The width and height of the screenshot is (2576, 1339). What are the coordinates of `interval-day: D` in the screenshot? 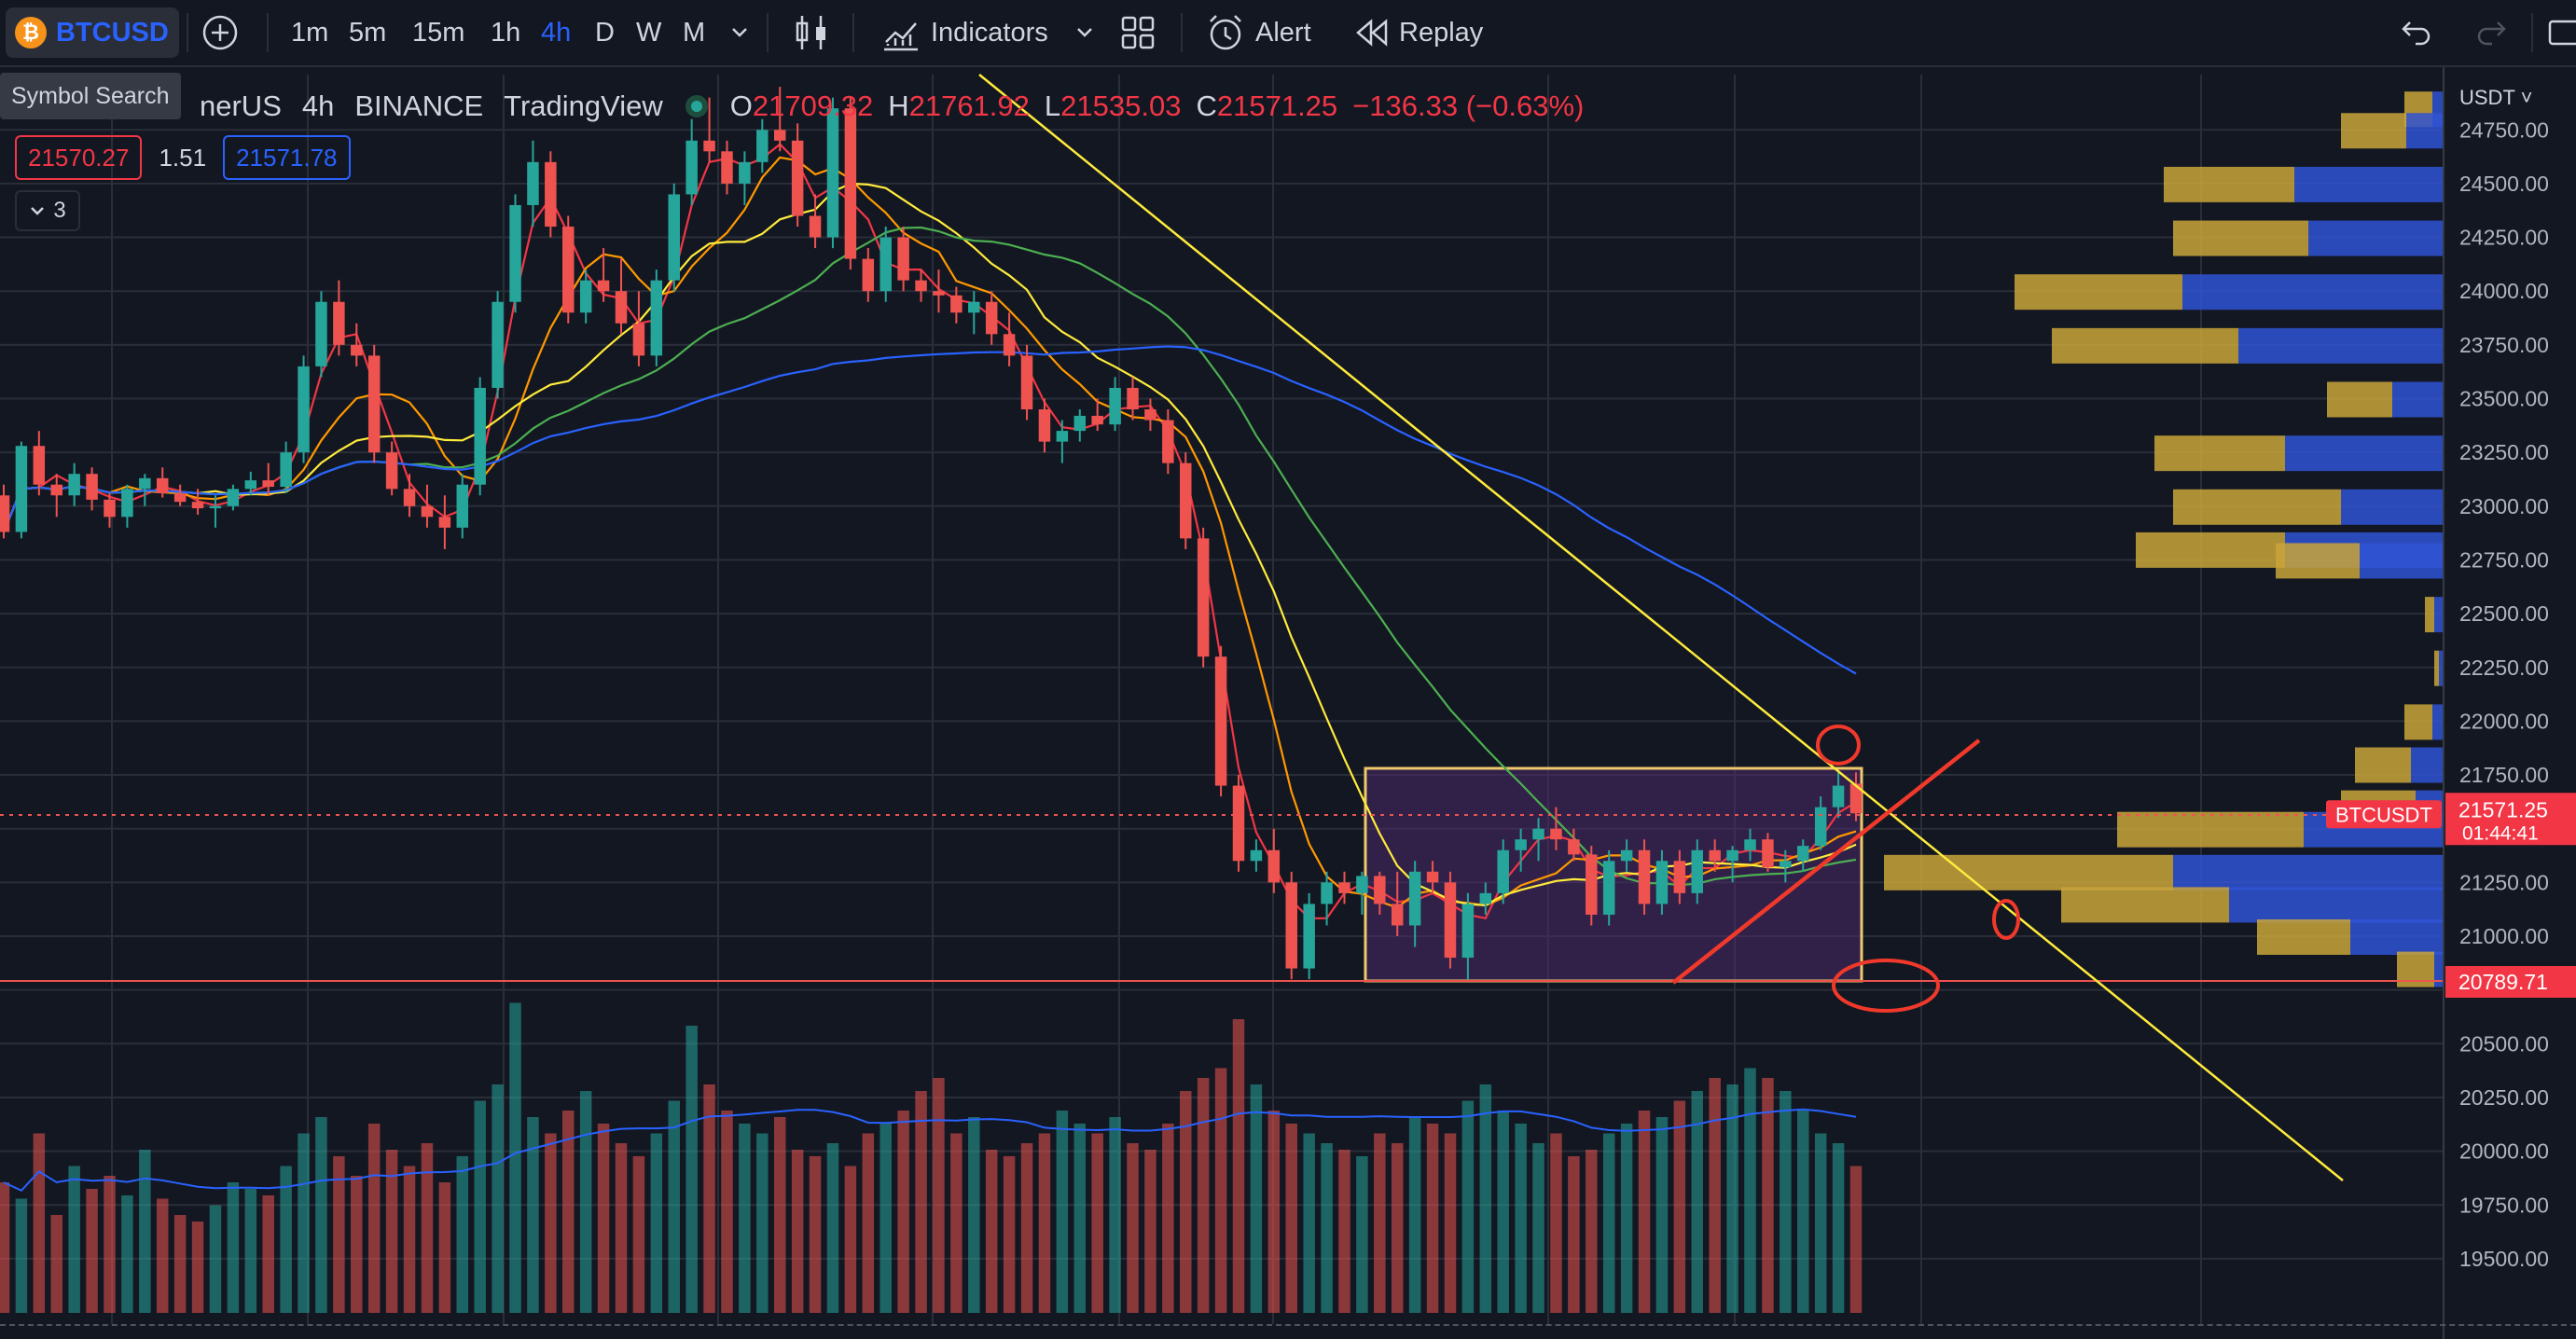 It's located at (605, 33).